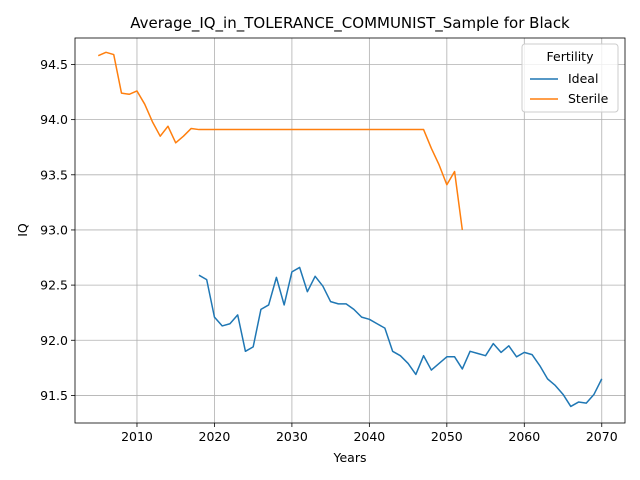 The height and width of the screenshot is (480, 640). I want to click on x-tick-label: 2070, so click(602, 436).